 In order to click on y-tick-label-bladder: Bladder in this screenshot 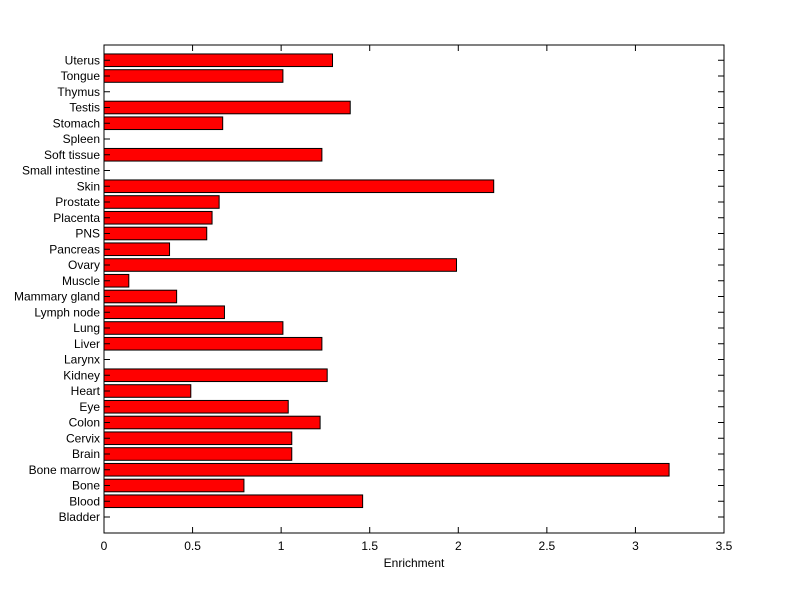, I will do `click(79, 517)`.